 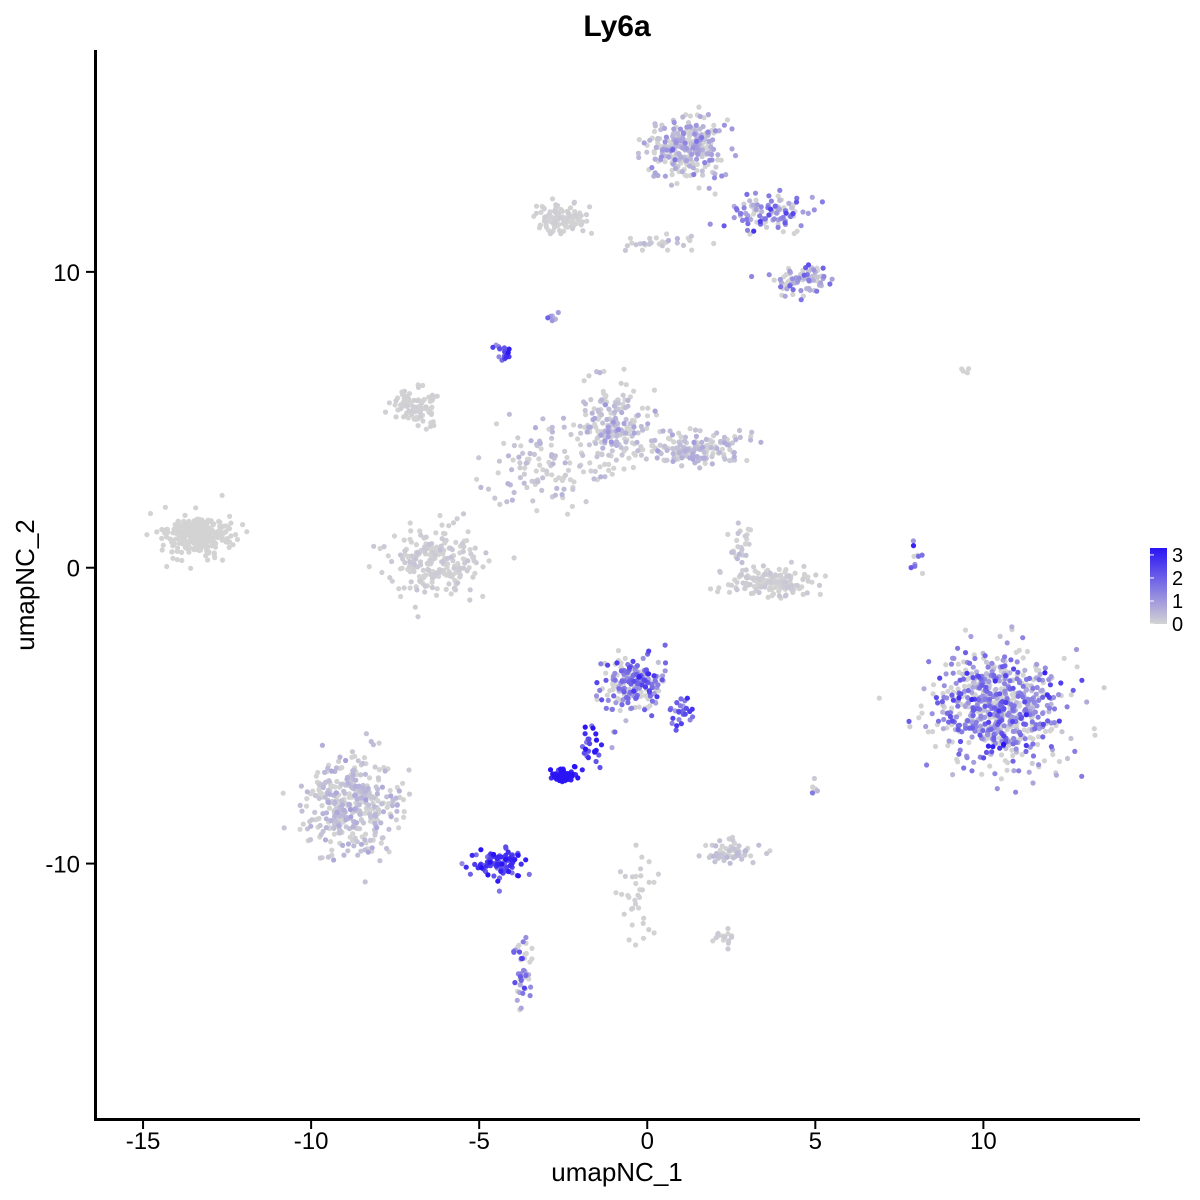 I want to click on x-axis-label: umapNC_1, so click(x=617, y=1172).